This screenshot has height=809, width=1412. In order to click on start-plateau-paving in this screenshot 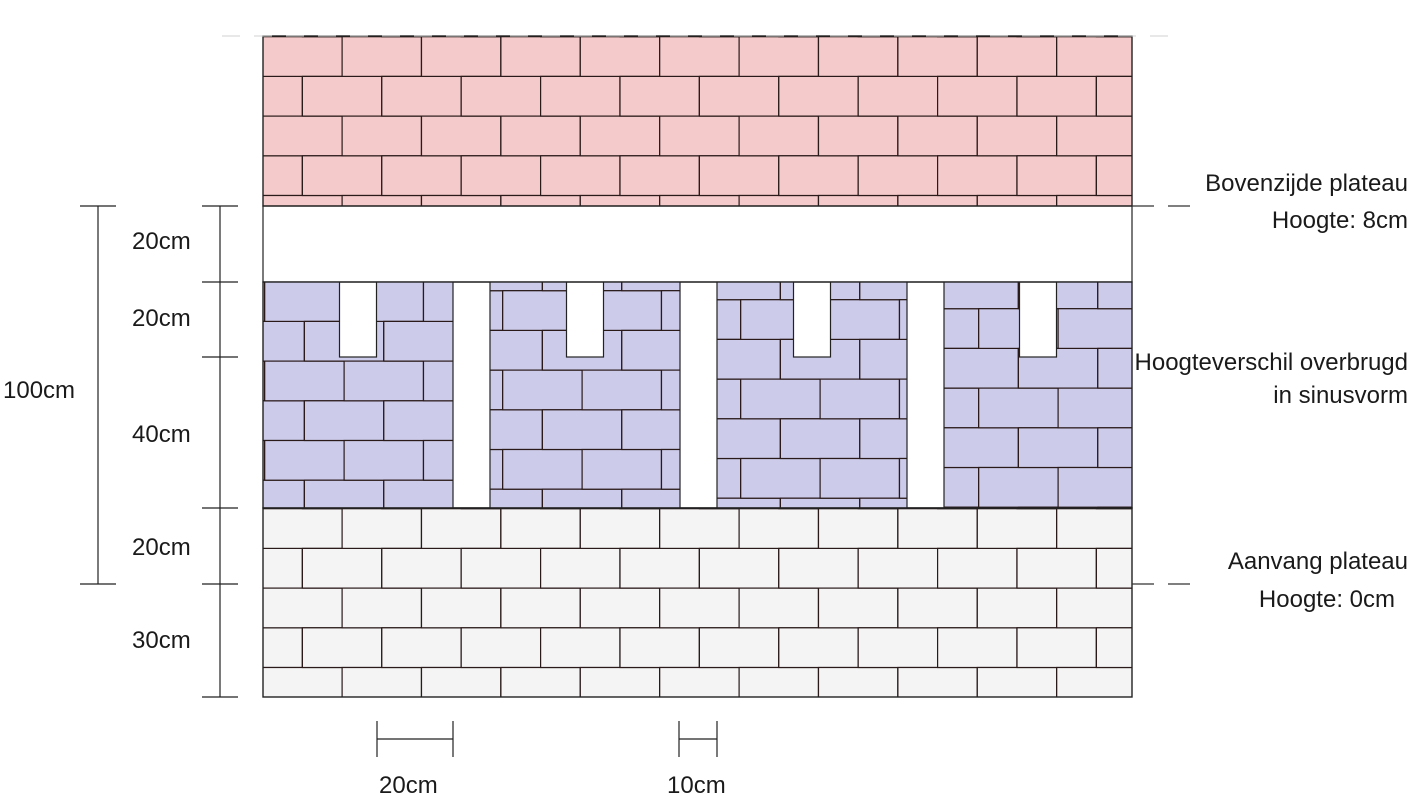, I will do `click(697, 602)`.